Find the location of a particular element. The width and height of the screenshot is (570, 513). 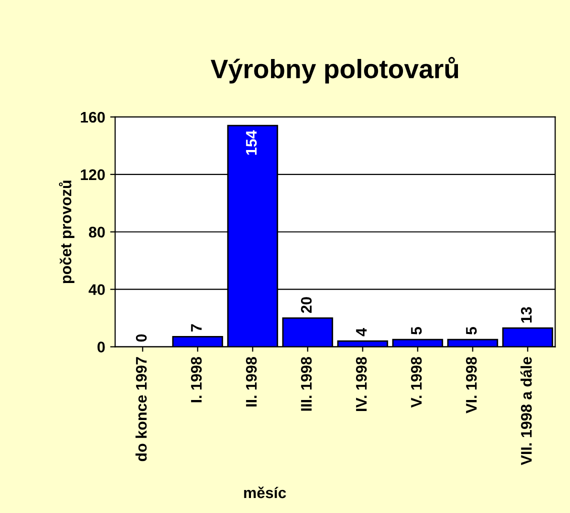

x-tick-label: II. 1998 is located at coordinates (251, 381).